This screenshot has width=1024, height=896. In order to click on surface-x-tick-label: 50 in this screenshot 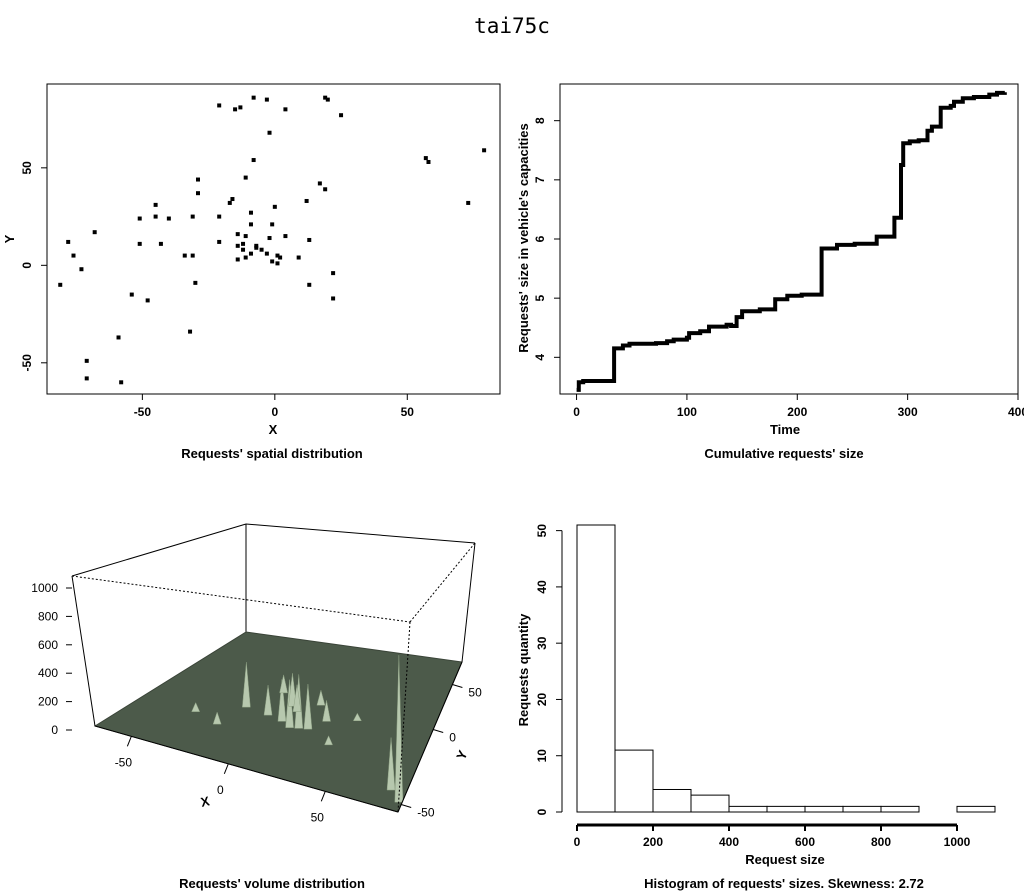, I will do `click(318, 817)`.